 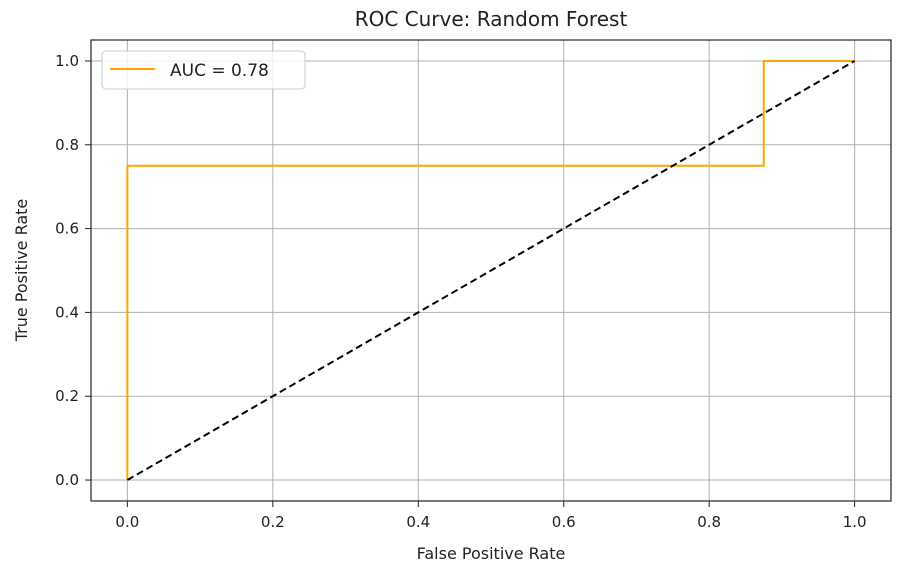 What do you see at coordinates (67, 145) in the screenshot?
I see `y-tick-label: 0.8` at bounding box center [67, 145].